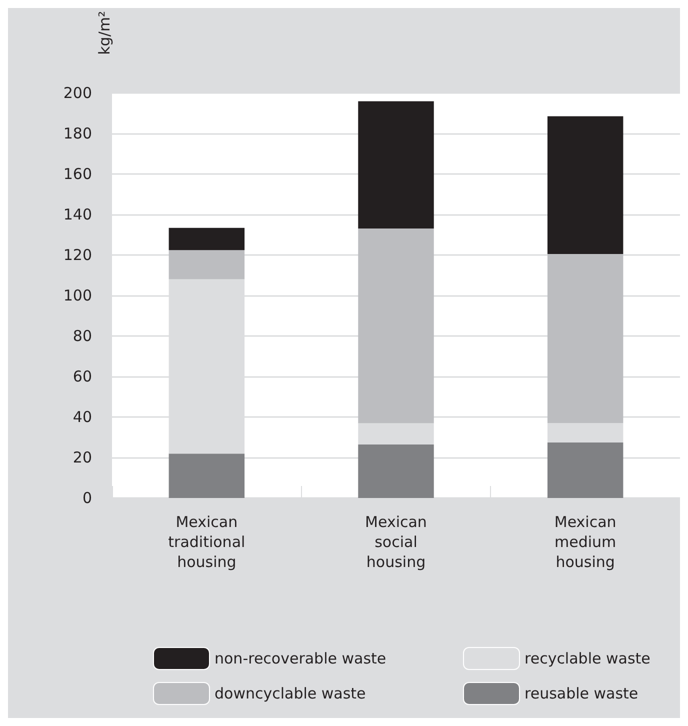 The image size is (688, 726). I want to click on x-tick-label: Mexican social housing, so click(396, 542).